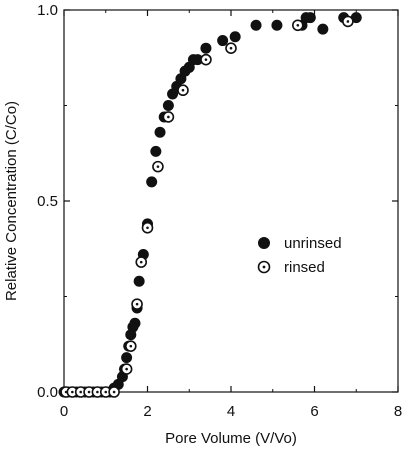 The width and height of the screenshot is (404, 459). What do you see at coordinates (264, 267) in the screenshot?
I see `legend-marker-rinsed-dot` at bounding box center [264, 267].